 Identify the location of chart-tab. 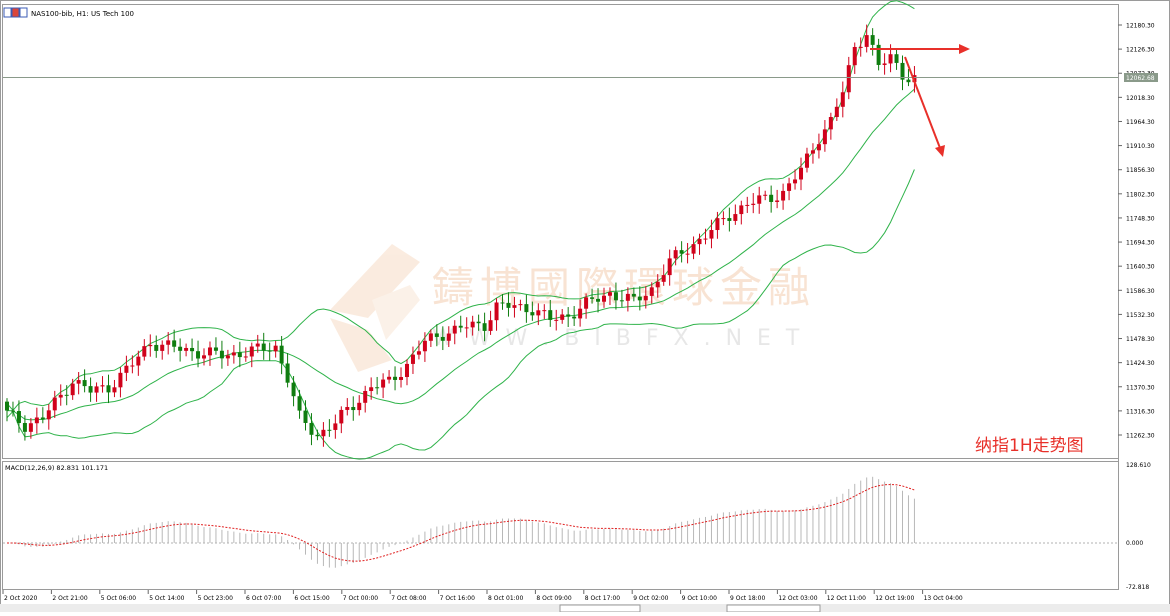
(600, 608).